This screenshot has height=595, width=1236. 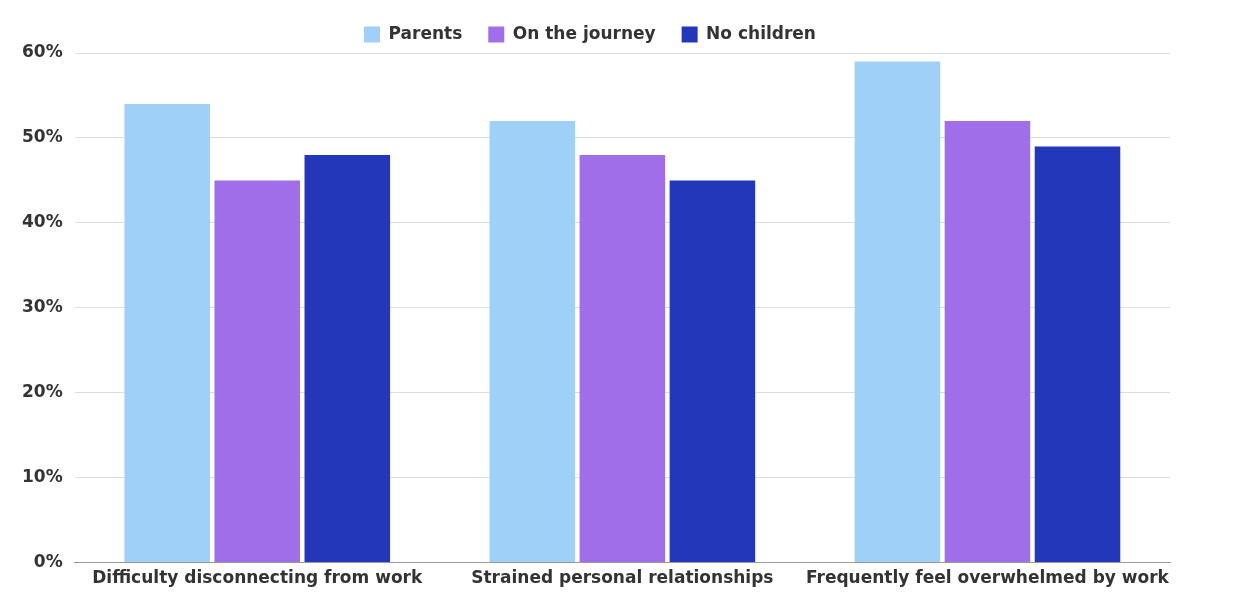 What do you see at coordinates (42, 391) in the screenshot?
I see `y-tick-label: 20%` at bounding box center [42, 391].